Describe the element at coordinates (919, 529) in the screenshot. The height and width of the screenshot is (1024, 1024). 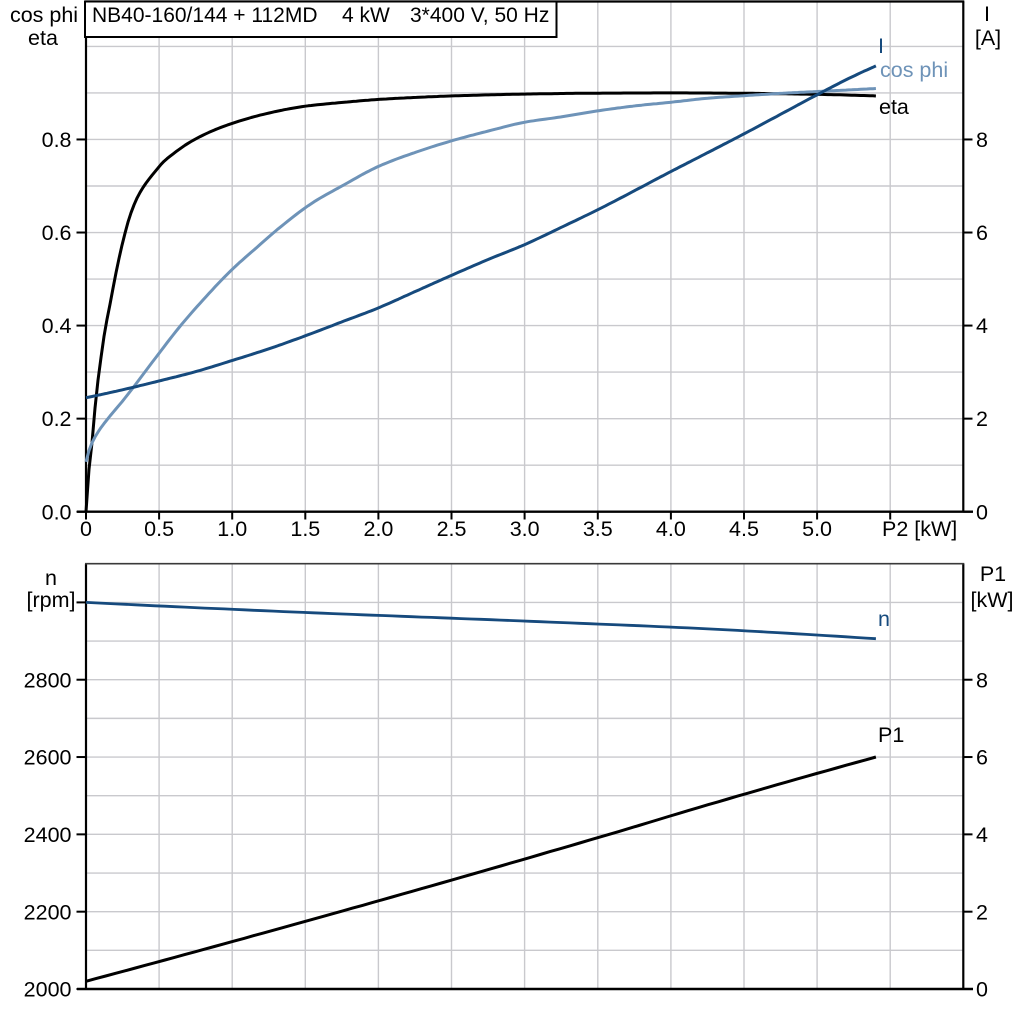
I see `svg-text: P2 [kW]` at that location.